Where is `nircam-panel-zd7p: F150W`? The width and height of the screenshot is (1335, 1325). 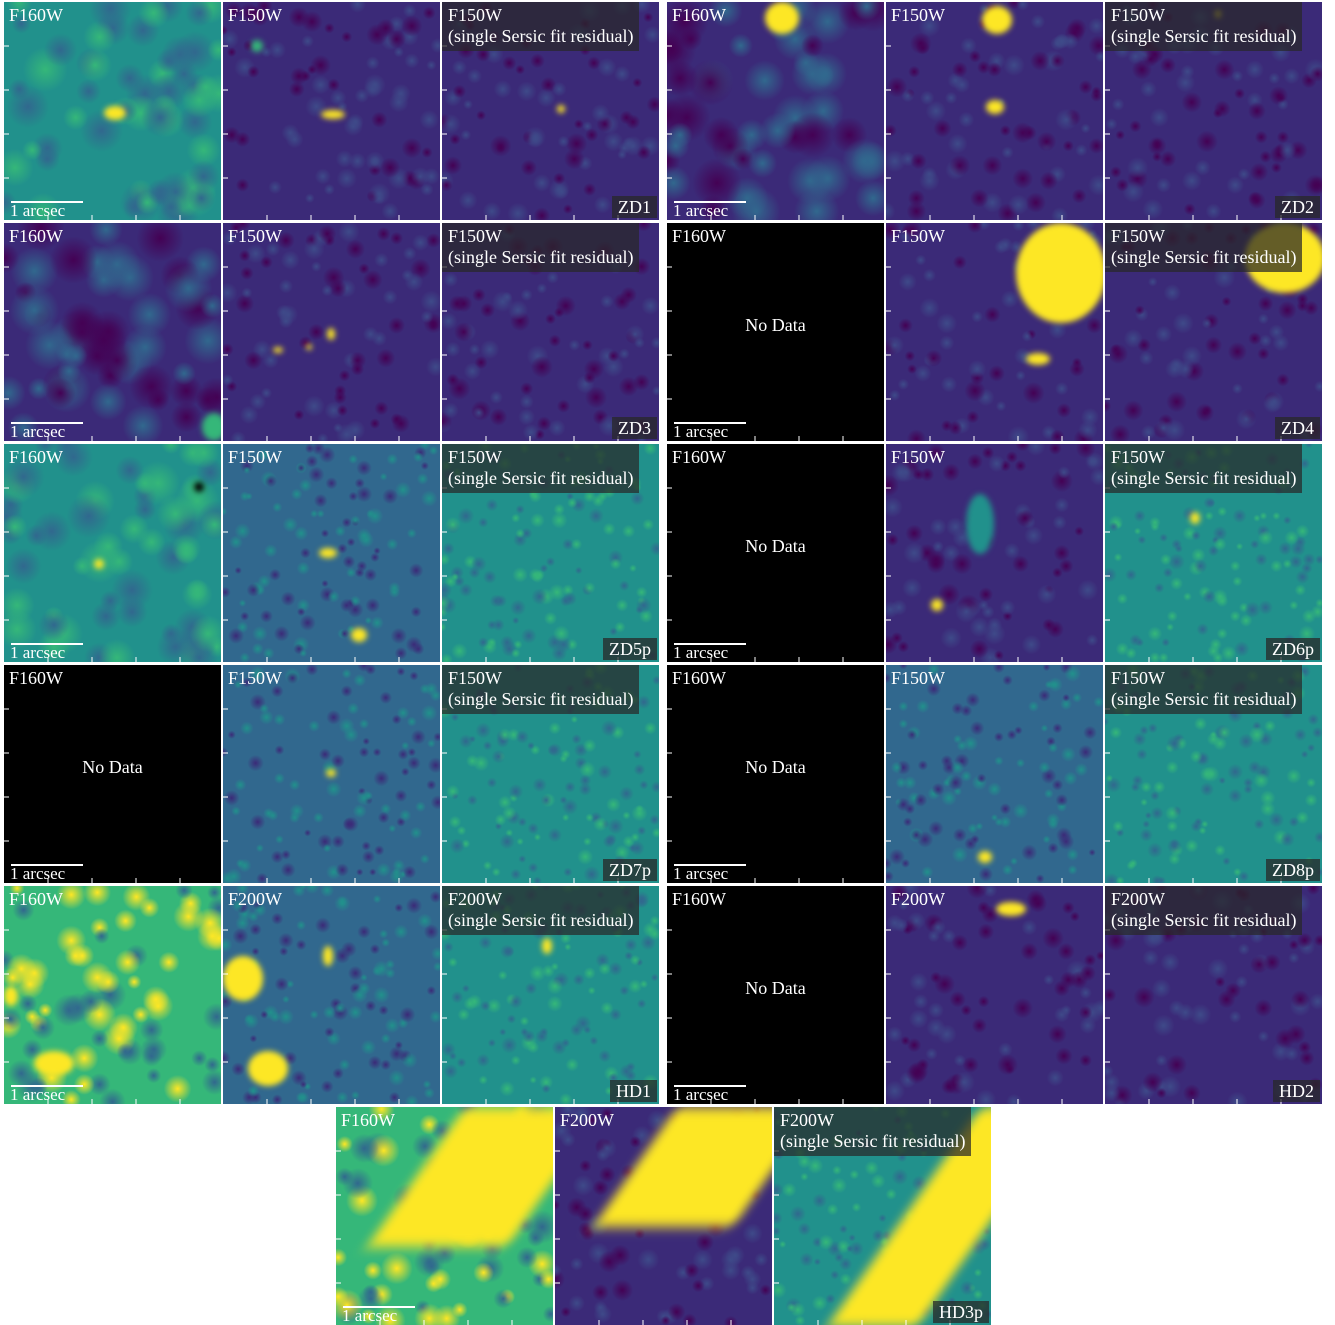
nircam-panel-zd7p: F150W is located at coordinates (331, 774).